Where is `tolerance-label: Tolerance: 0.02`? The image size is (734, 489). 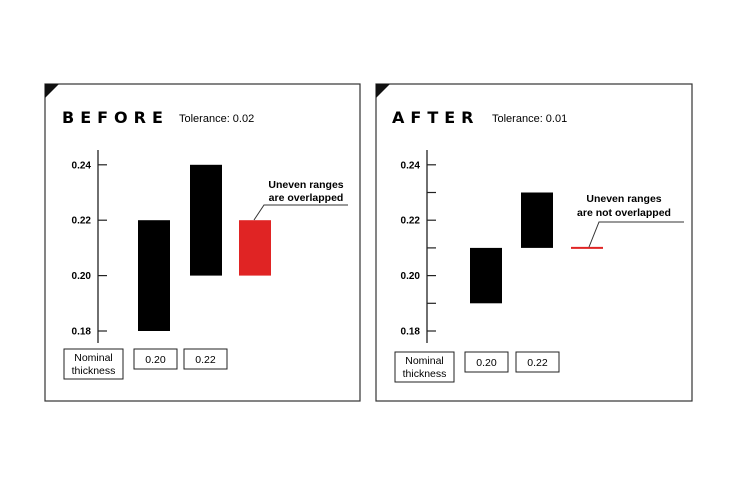
tolerance-label: Tolerance: 0.02 is located at coordinates (216, 119).